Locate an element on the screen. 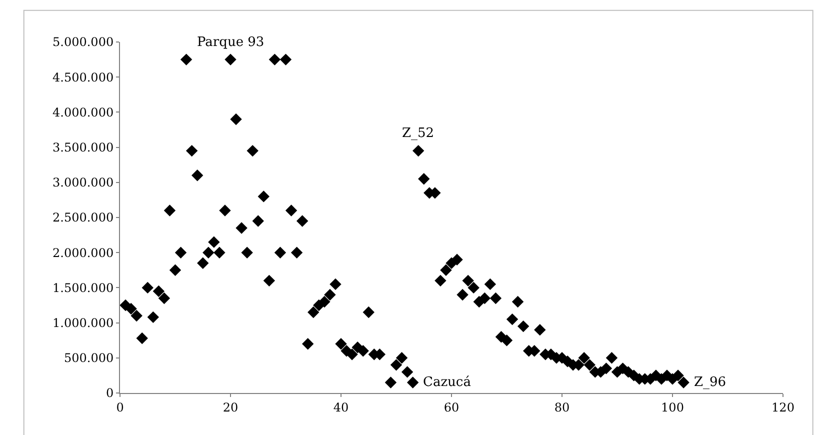 Image resolution: width=823 pixels, height=435 pixels. y-tick-label: 4.000.000 is located at coordinates (83, 112).